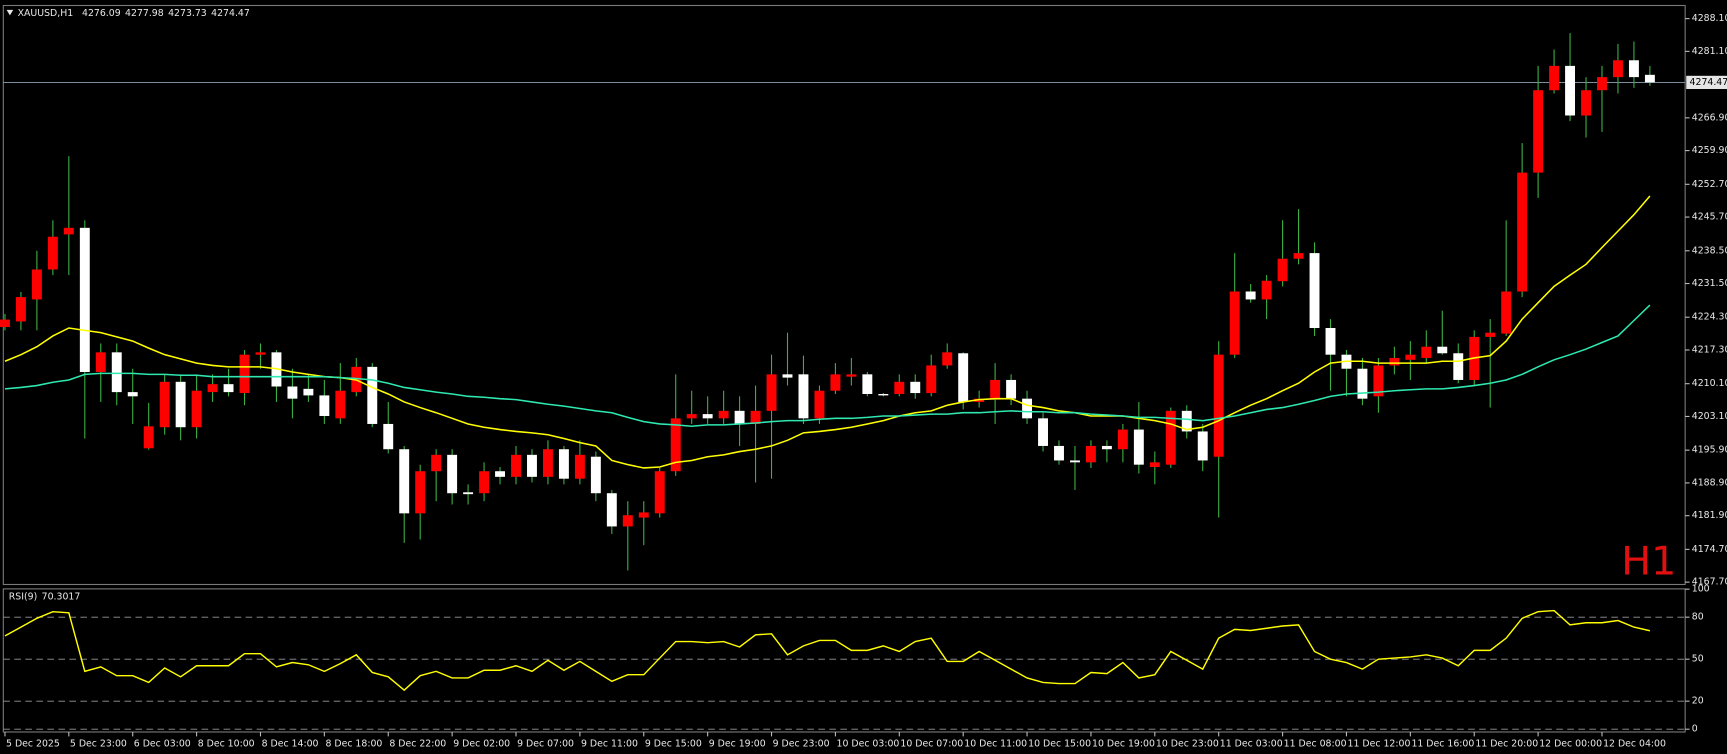  Describe the element at coordinates (10, 12) in the screenshot. I see `menu-arrow` at that location.